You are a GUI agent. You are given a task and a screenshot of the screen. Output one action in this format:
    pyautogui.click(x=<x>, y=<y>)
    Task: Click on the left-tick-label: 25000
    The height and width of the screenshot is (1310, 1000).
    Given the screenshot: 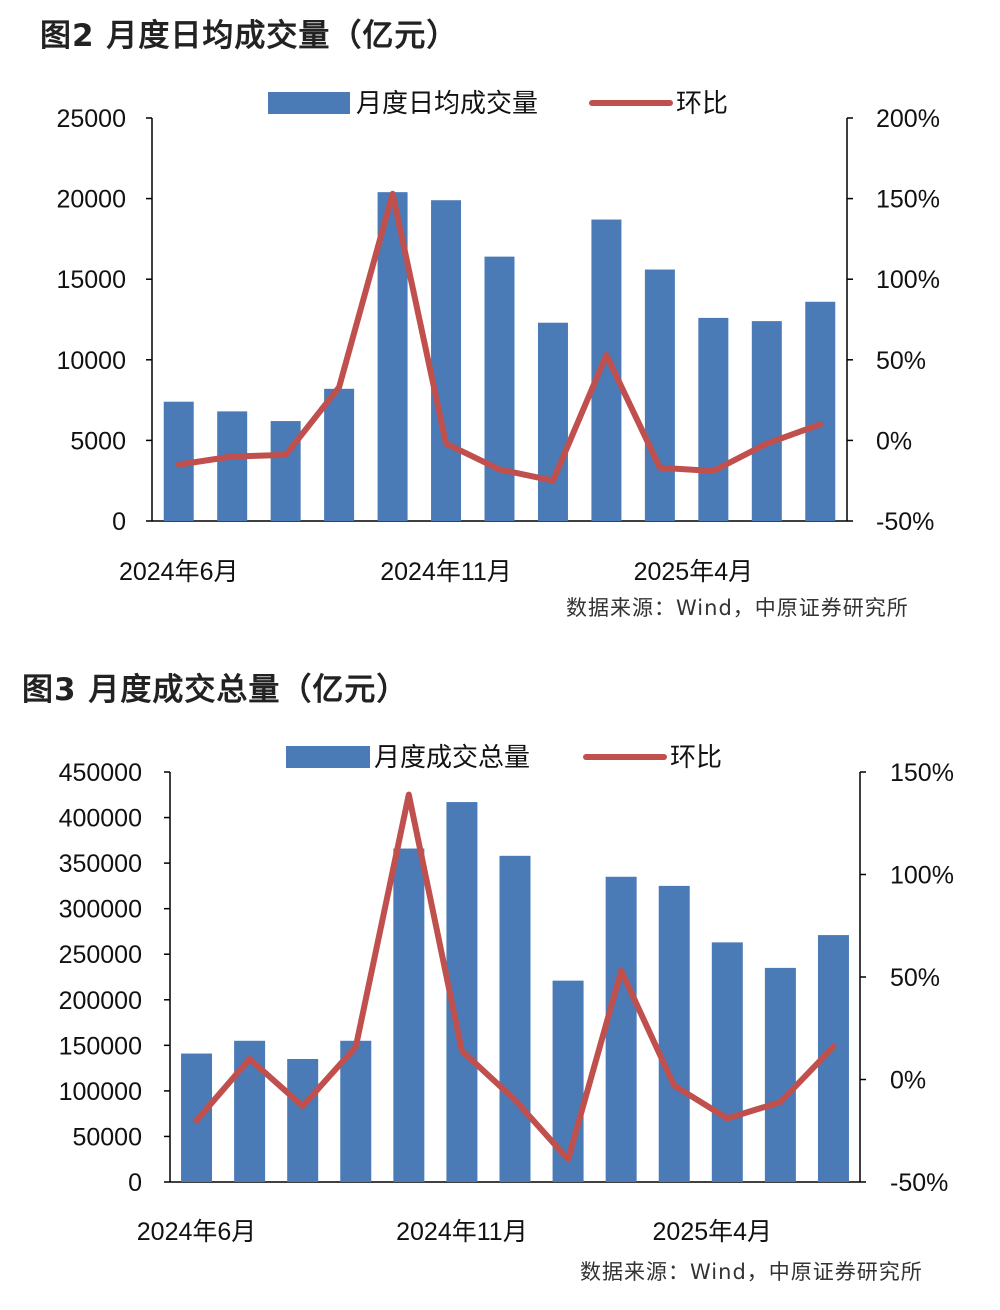 What is the action you would take?
    pyautogui.click(x=91, y=119)
    